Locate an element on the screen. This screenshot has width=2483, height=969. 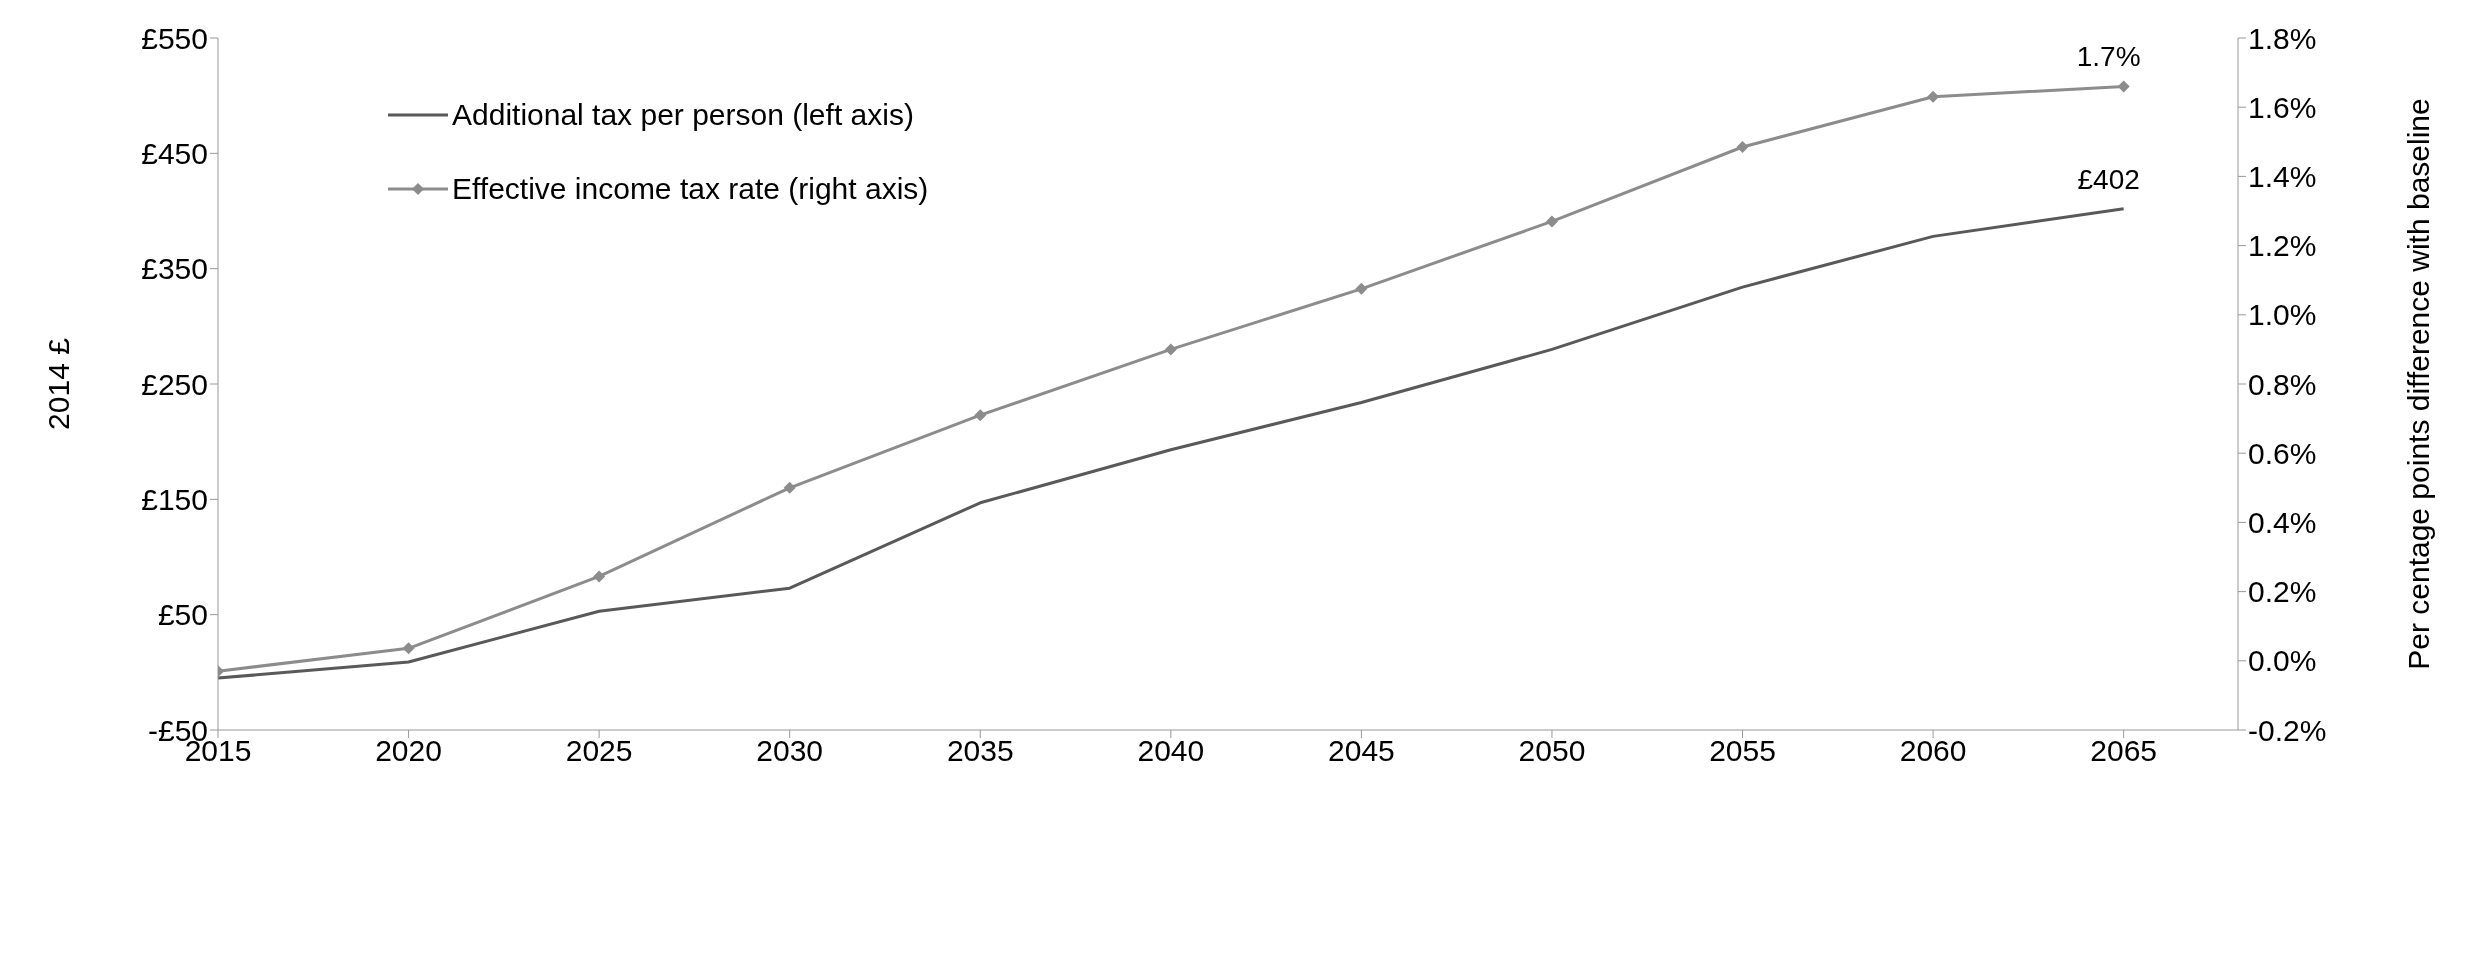
y2-tick-label: 0.4% is located at coordinates (2282, 523).